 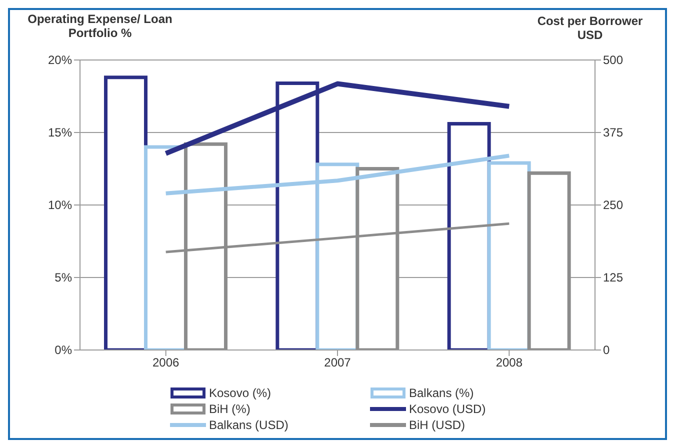 I want to click on y-tick-label: 0%, so click(x=63, y=350).